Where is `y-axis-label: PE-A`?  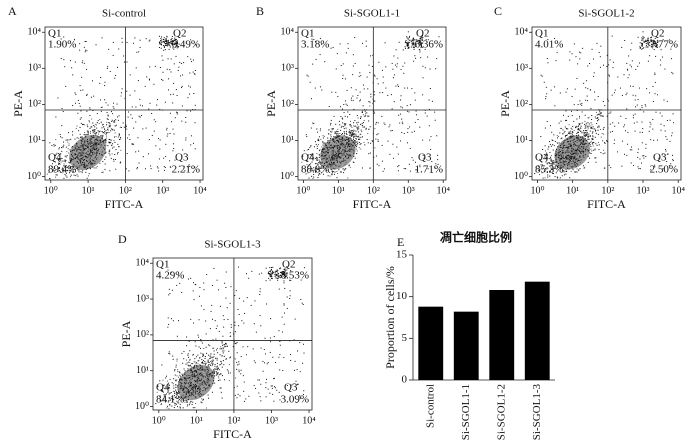 y-axis-label: PE-A is located at coordinates (505, 103).